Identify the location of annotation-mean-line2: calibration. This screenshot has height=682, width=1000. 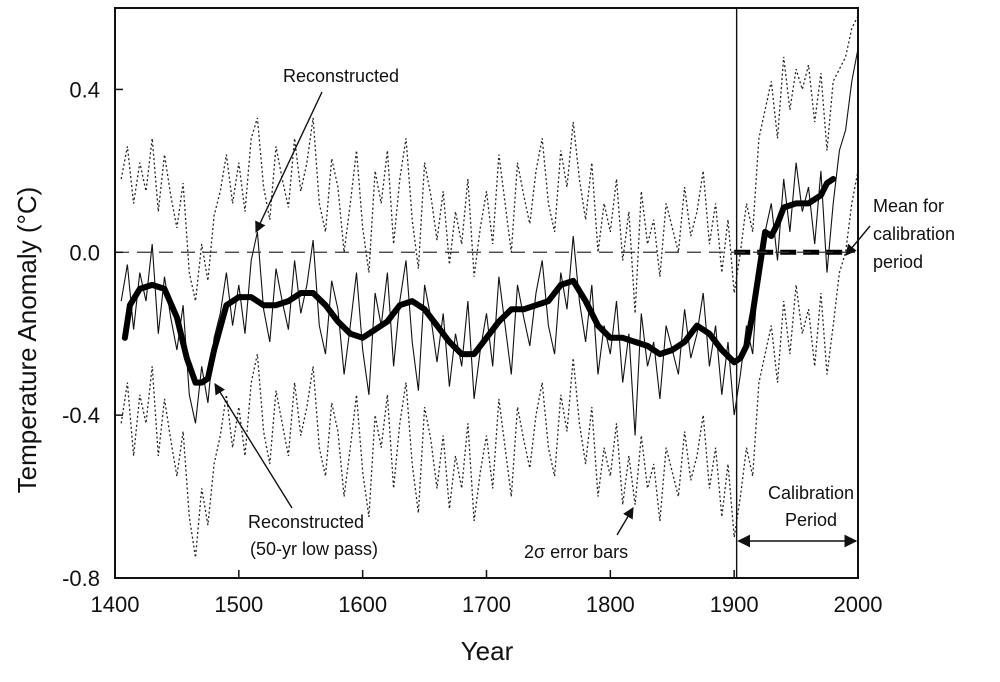
(914, 234).